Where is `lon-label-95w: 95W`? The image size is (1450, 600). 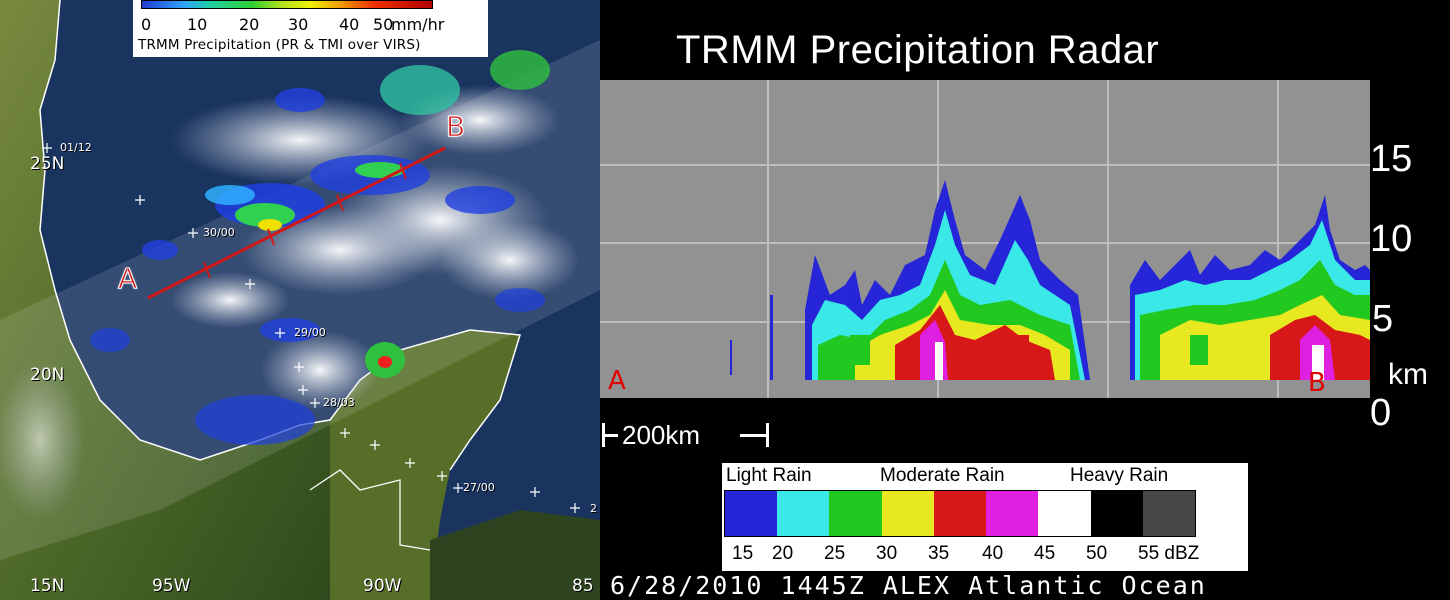 lon-label-95w: 95W is located at coordinates (171, 586).